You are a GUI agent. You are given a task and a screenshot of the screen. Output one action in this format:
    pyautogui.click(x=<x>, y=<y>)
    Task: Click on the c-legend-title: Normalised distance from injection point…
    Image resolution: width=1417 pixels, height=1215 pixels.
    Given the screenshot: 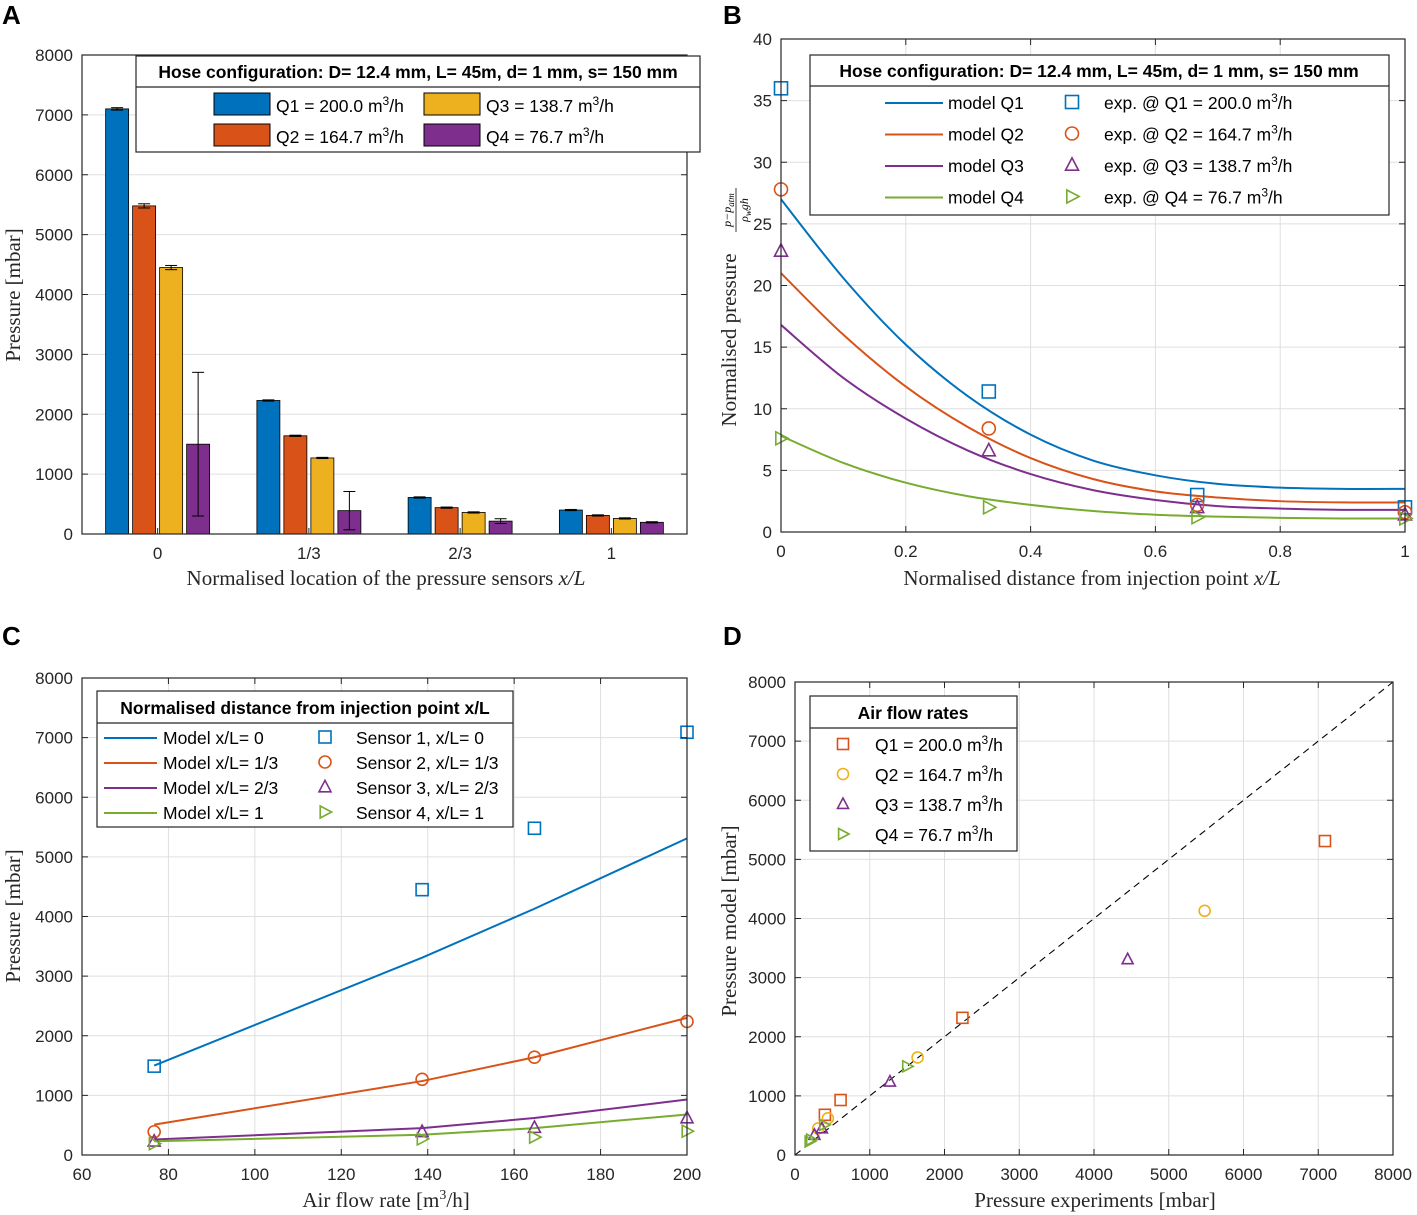 What is the action you would take?
    pyautogui.click(x=305, y=708)
    